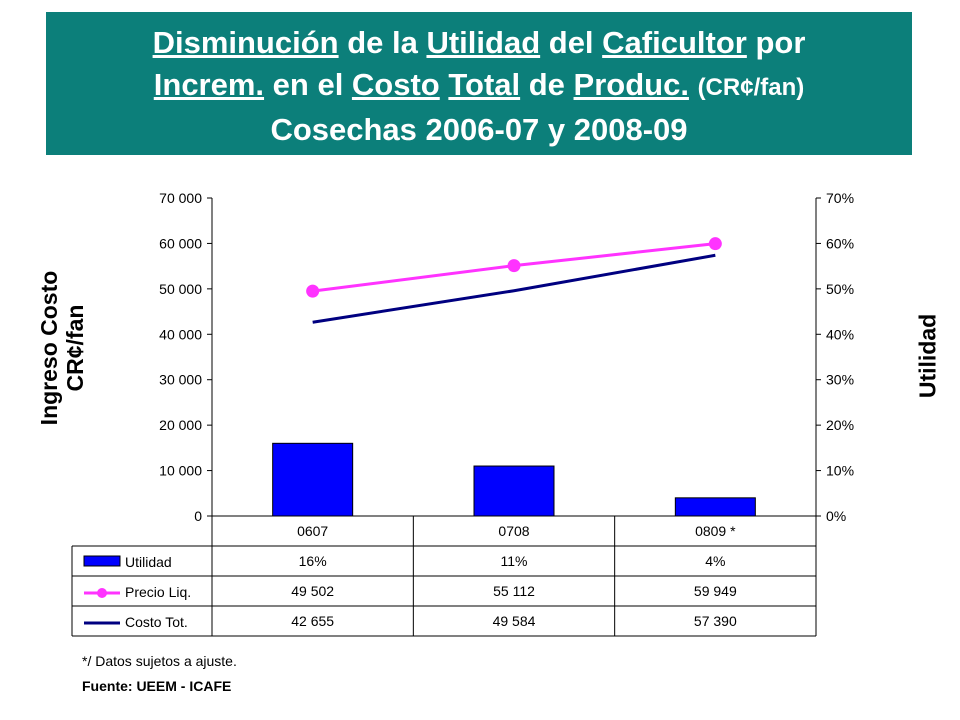 The image size is (960, 720). Describe the element at coordinates (776, 42) in the screenshot. I see `title-word: por` at that location.